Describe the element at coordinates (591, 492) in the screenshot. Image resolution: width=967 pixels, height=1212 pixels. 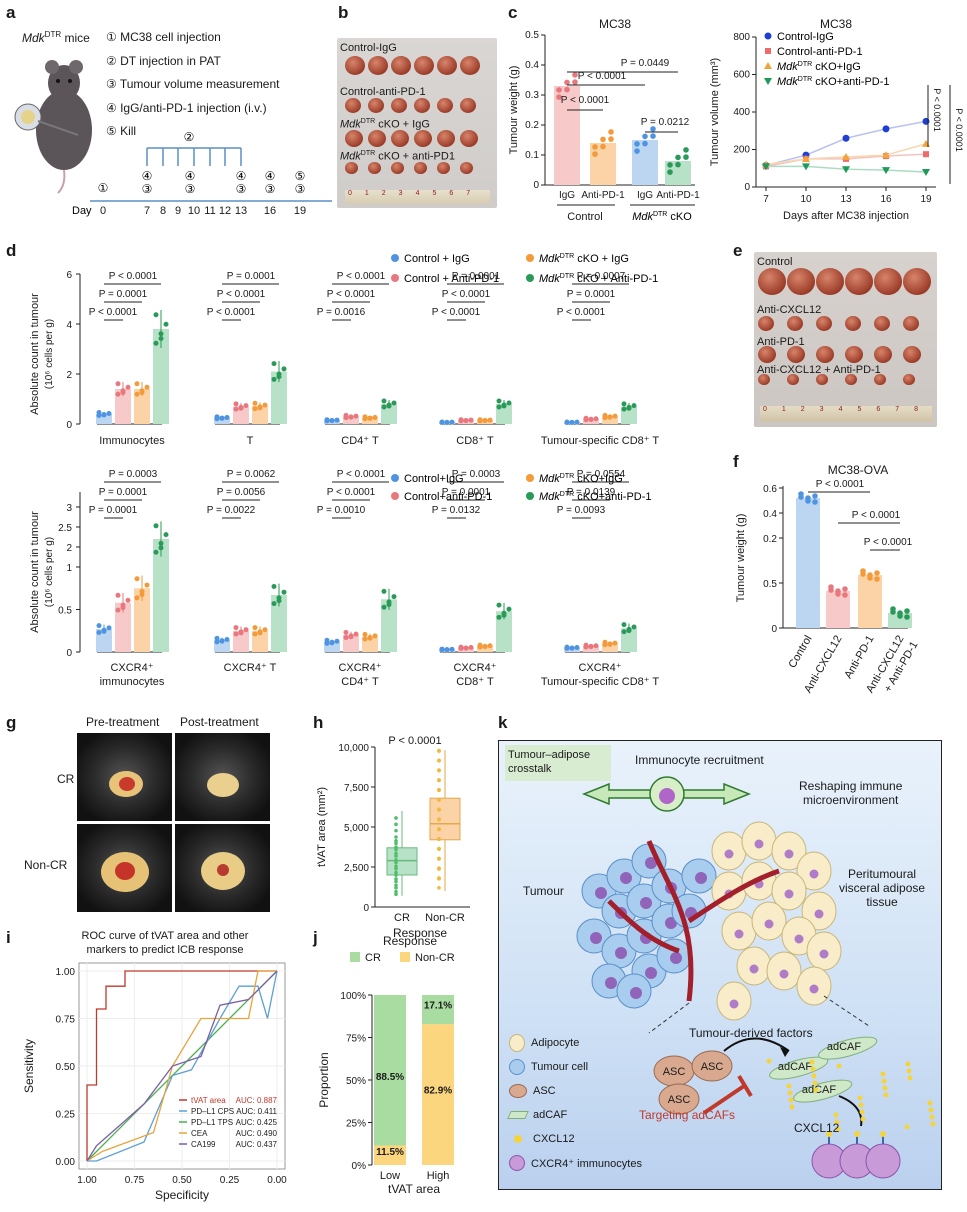
I see `p-value: P = 0.0139` at that location.